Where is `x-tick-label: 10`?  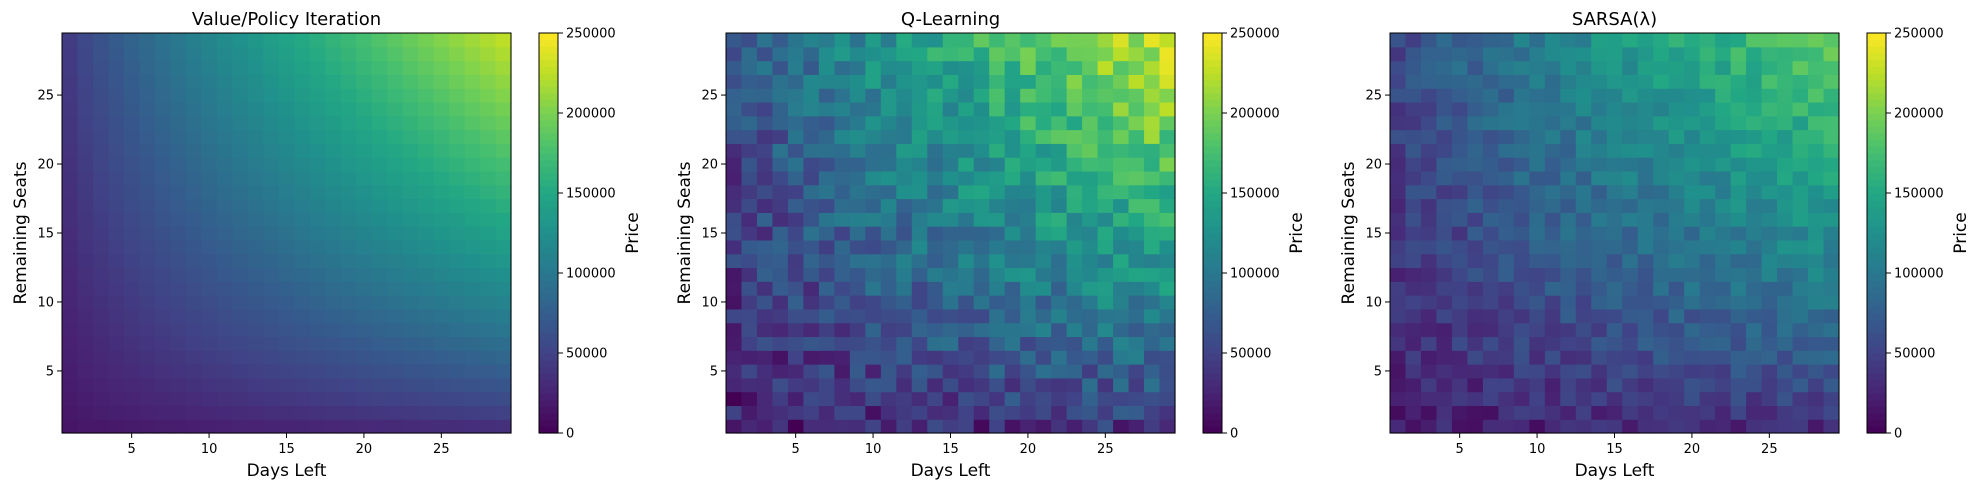
x-tick-label: 10 is located at coordinates (209, 449).